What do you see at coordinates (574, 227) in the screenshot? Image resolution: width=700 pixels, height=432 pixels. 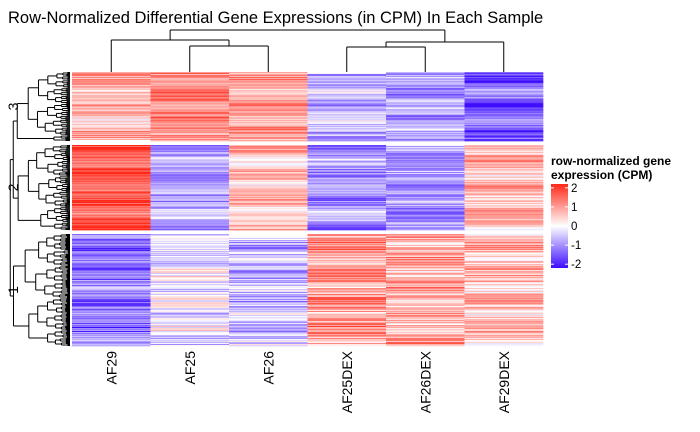 I see `legend-tick-label: 0` at bounding box center [574, 227].